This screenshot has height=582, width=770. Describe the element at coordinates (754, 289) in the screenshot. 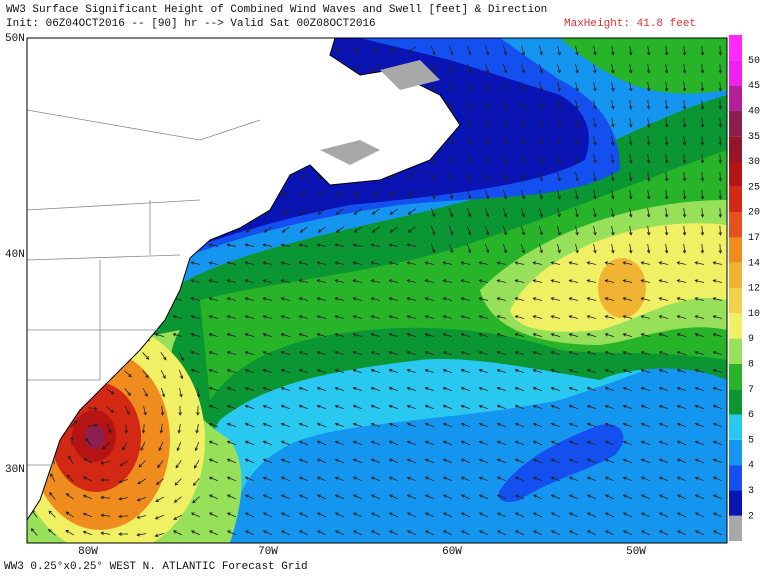

I see `colorbar-label: 12` at that location.